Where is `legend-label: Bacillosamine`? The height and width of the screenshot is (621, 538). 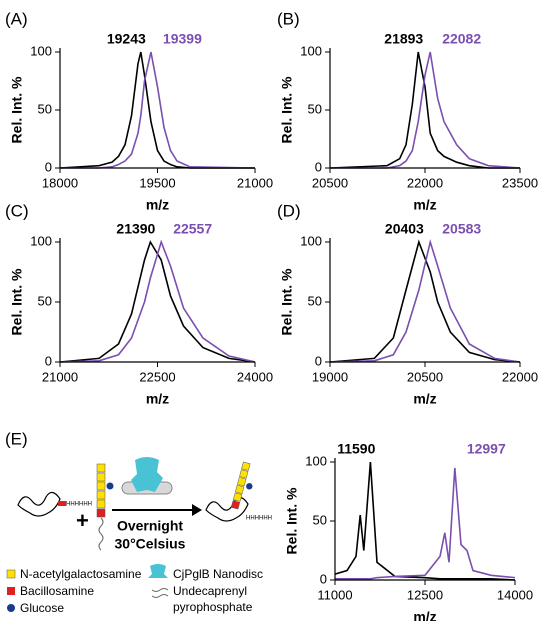
legend-label: Bacillosamine is located at coordinates (57, 591).